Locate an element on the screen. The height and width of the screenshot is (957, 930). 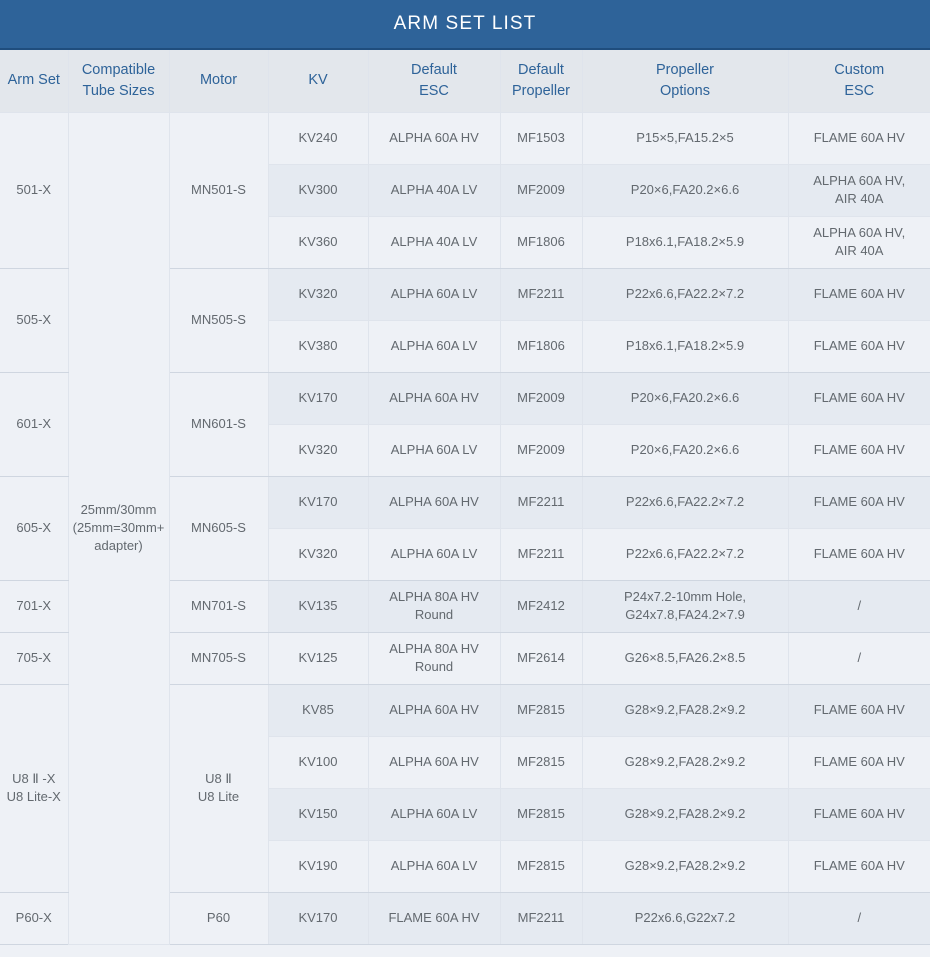
cell-default-propeller: MF1503 is located at coordinates (541, 138).